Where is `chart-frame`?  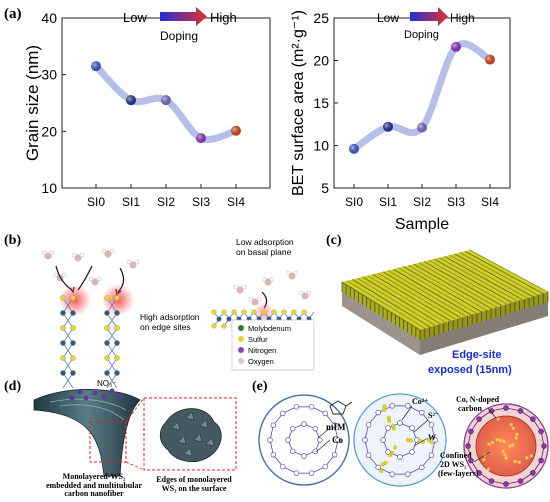
chart-frame is located at coordinates (422, 103).